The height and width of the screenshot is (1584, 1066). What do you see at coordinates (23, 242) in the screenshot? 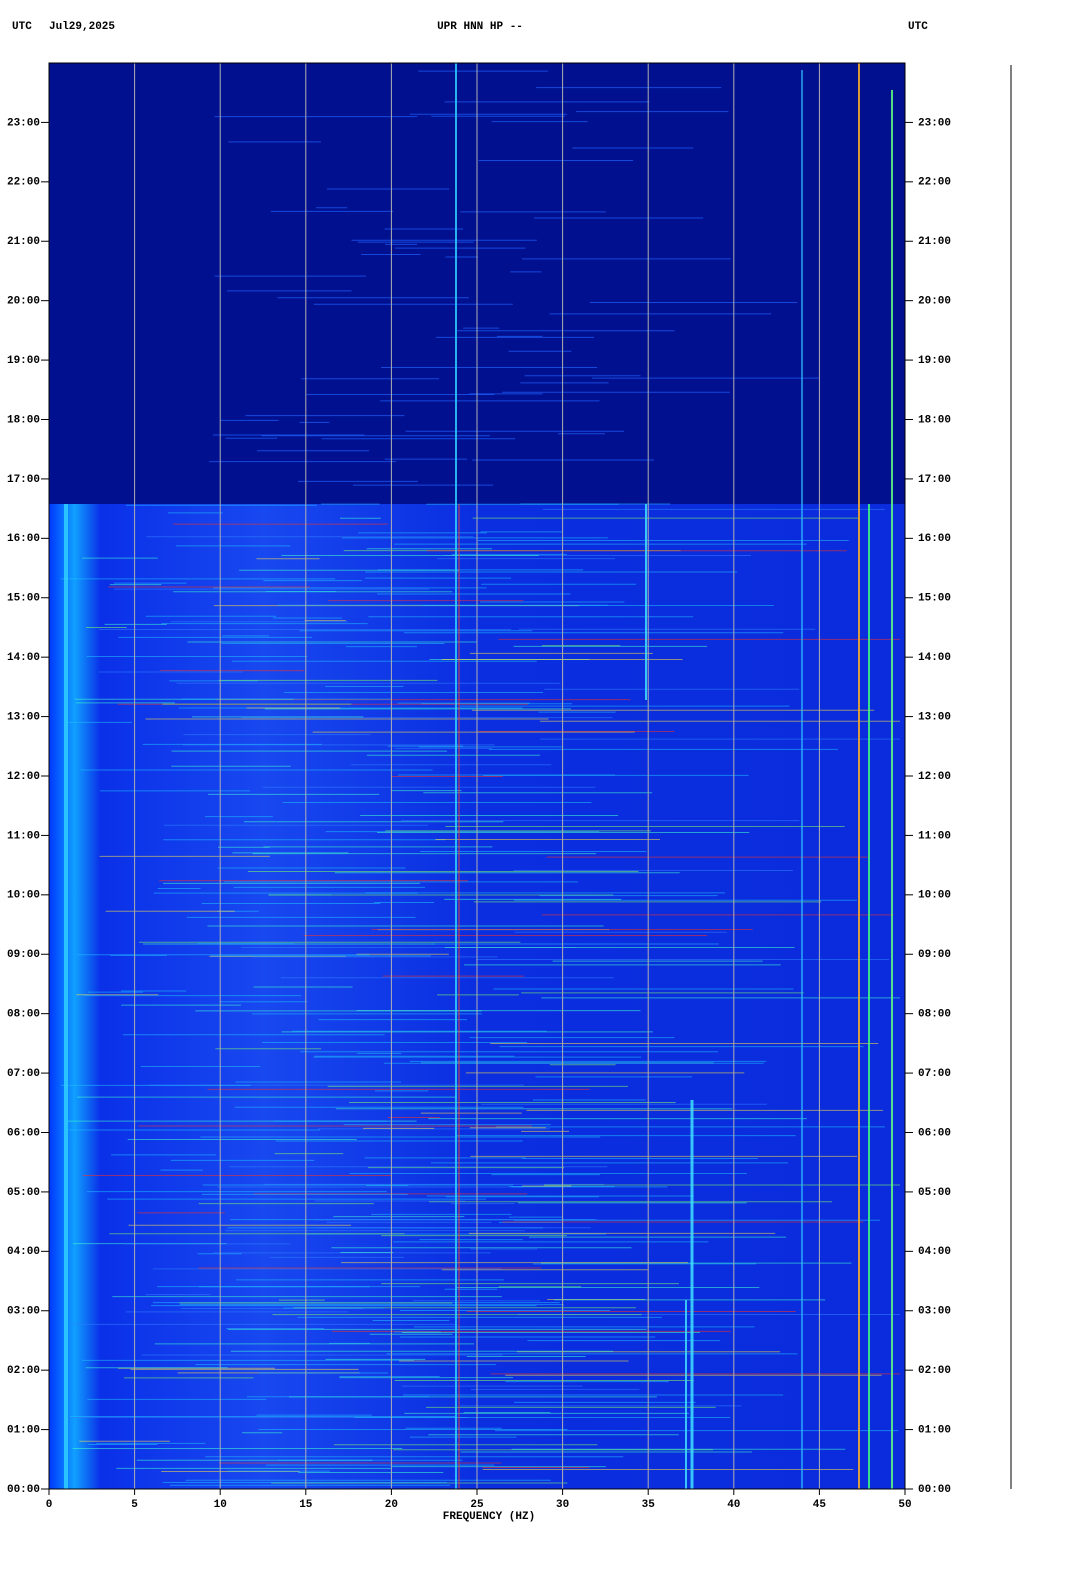
I see `y-tick-label-left: 21:00` at bounding box center [23, 242].